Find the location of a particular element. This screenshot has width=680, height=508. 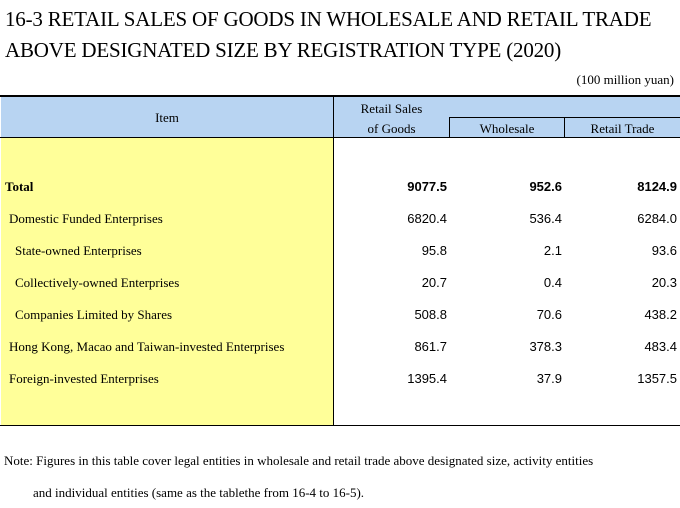

cell-retail-trade: 93.6 is located at coordinates (664, 250).